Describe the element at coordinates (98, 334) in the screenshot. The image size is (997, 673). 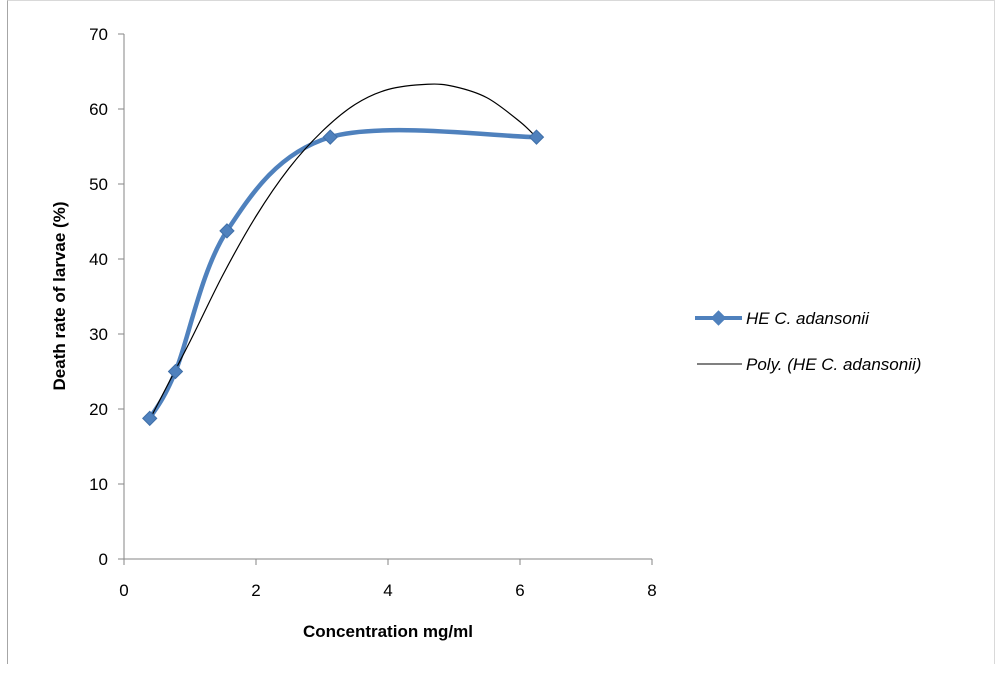
I see `y-tick-label: 30` at that location.